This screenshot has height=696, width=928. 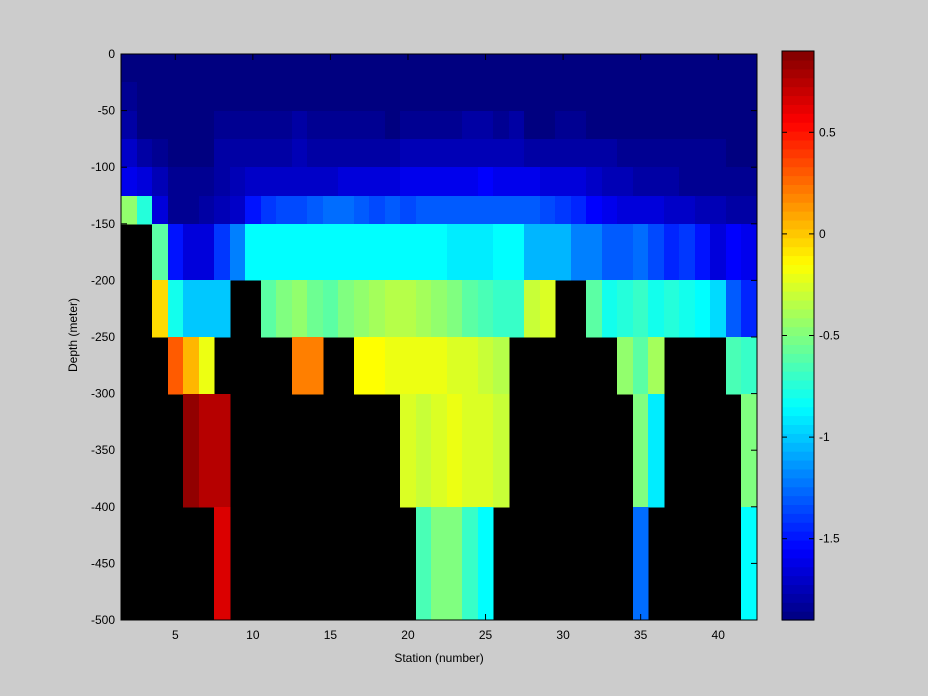 I want to click on x-axis-label: Station (number), so click(x=438, y=658).